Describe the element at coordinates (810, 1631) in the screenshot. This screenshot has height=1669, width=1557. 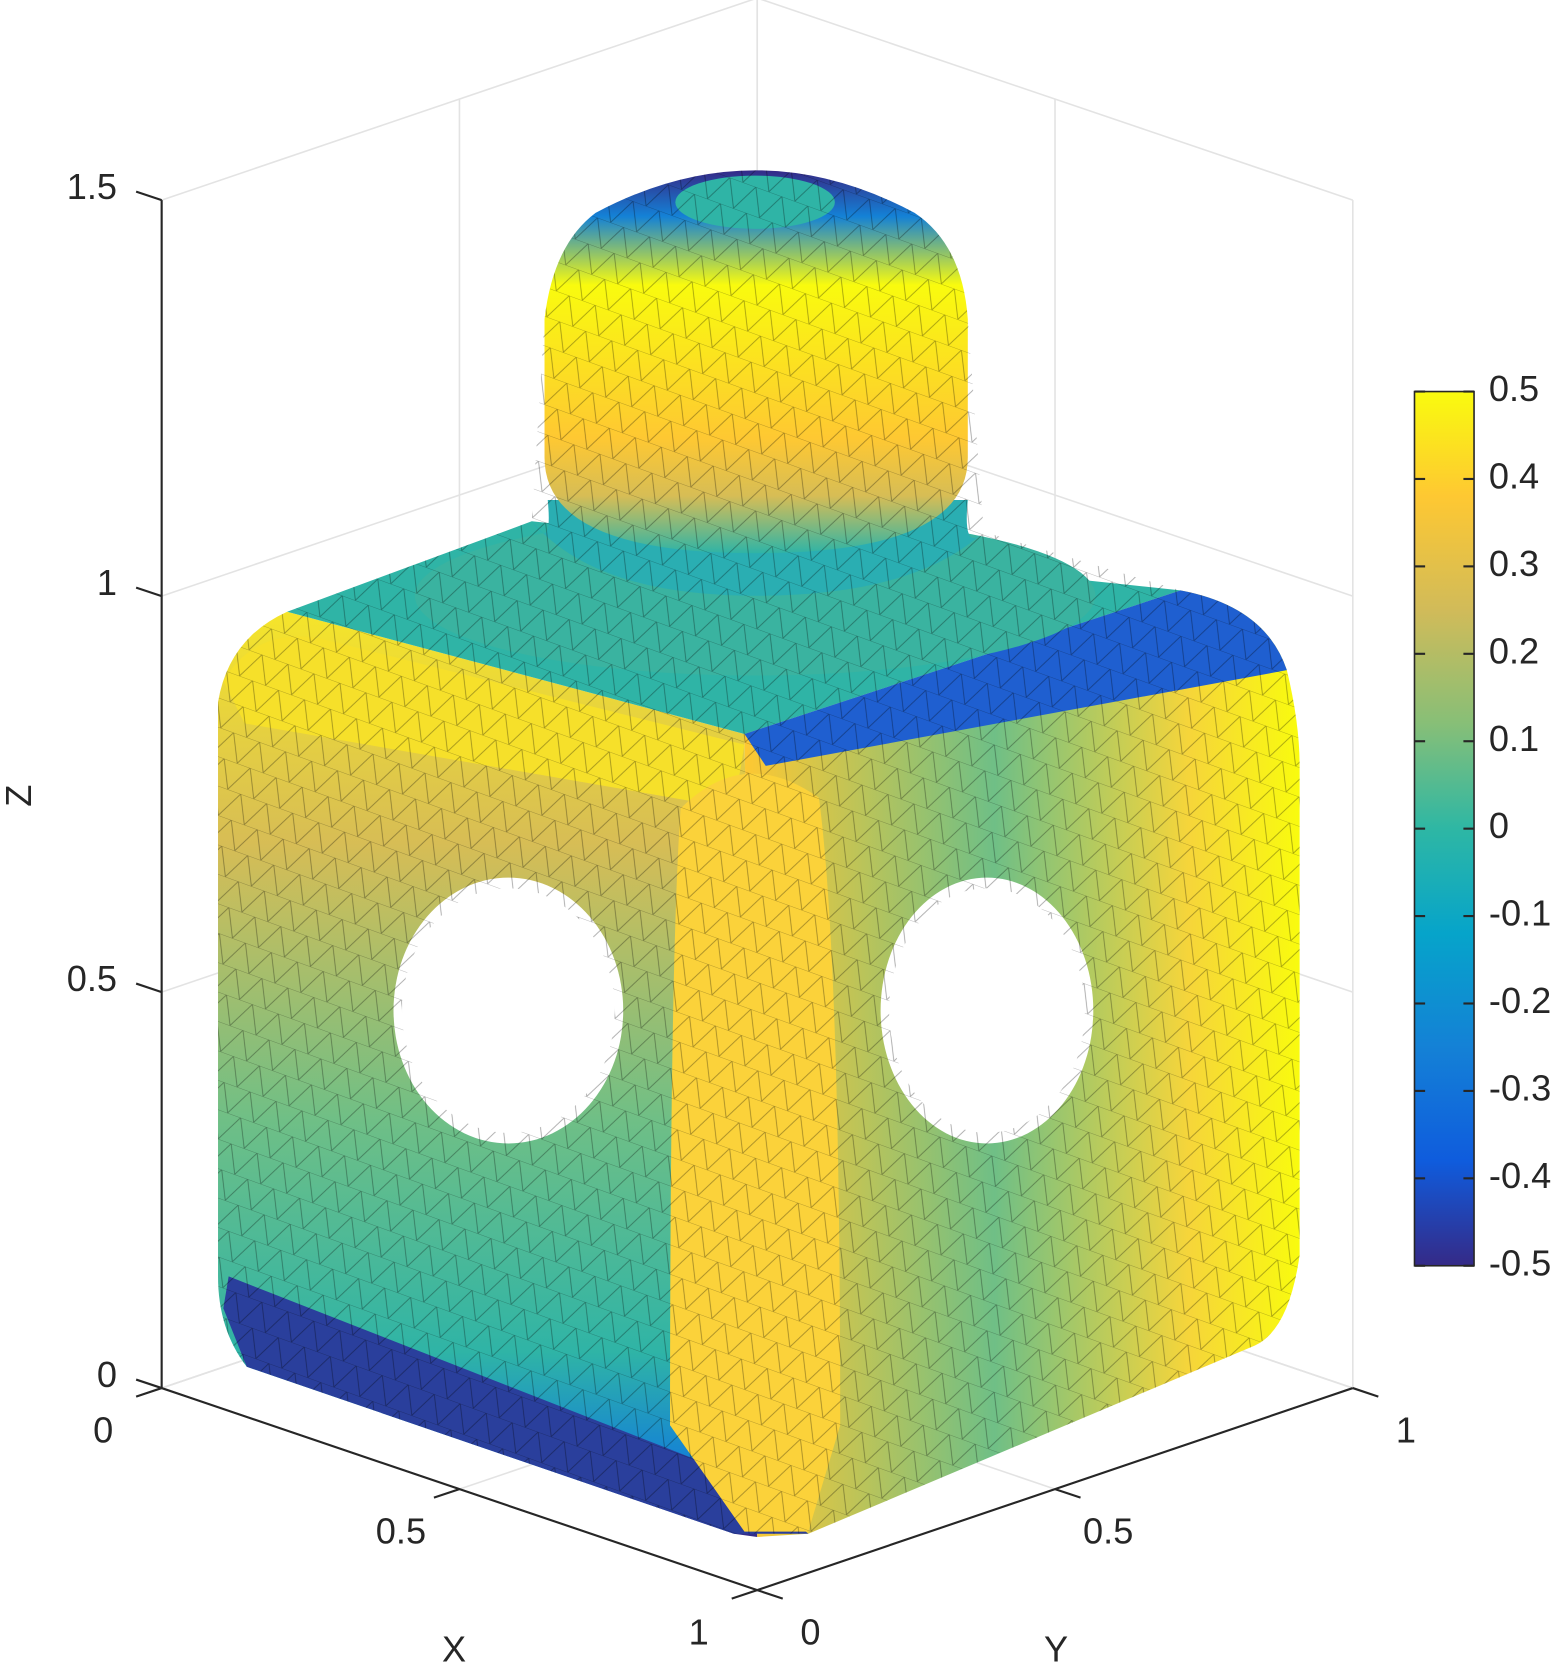
I see `y-tick-label: 0` at that location.